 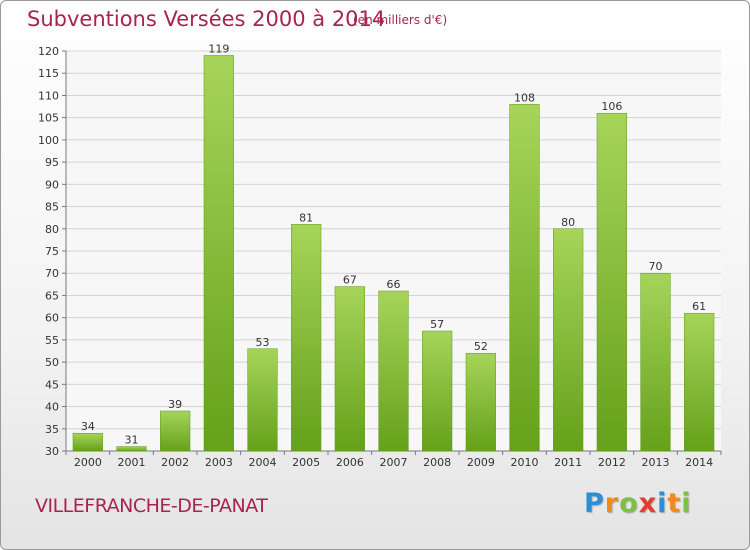 I want to click on x-tick-label: 2004, so click(x=263, y=462).